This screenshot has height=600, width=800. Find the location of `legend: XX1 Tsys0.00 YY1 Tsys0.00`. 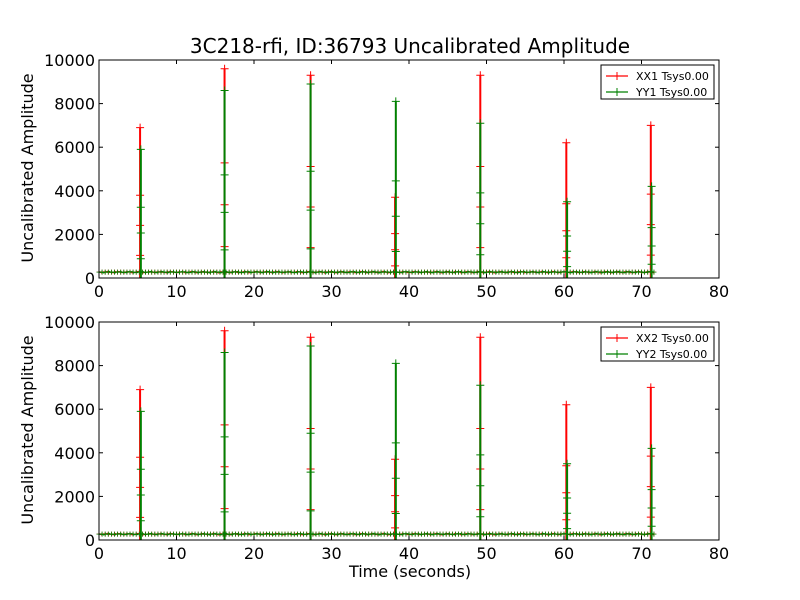

legend: XX1 Tsys0.00 YY1 Tsys0.00 is located at coordinates (657, 82).